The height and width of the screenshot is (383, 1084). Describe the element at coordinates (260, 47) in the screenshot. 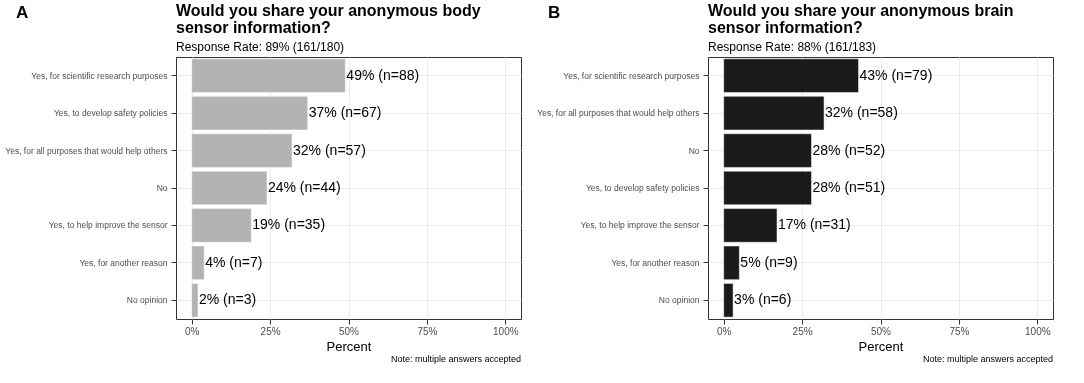

I see `chart-subtitle: Response Rate: 89% (161/180)` at that location.